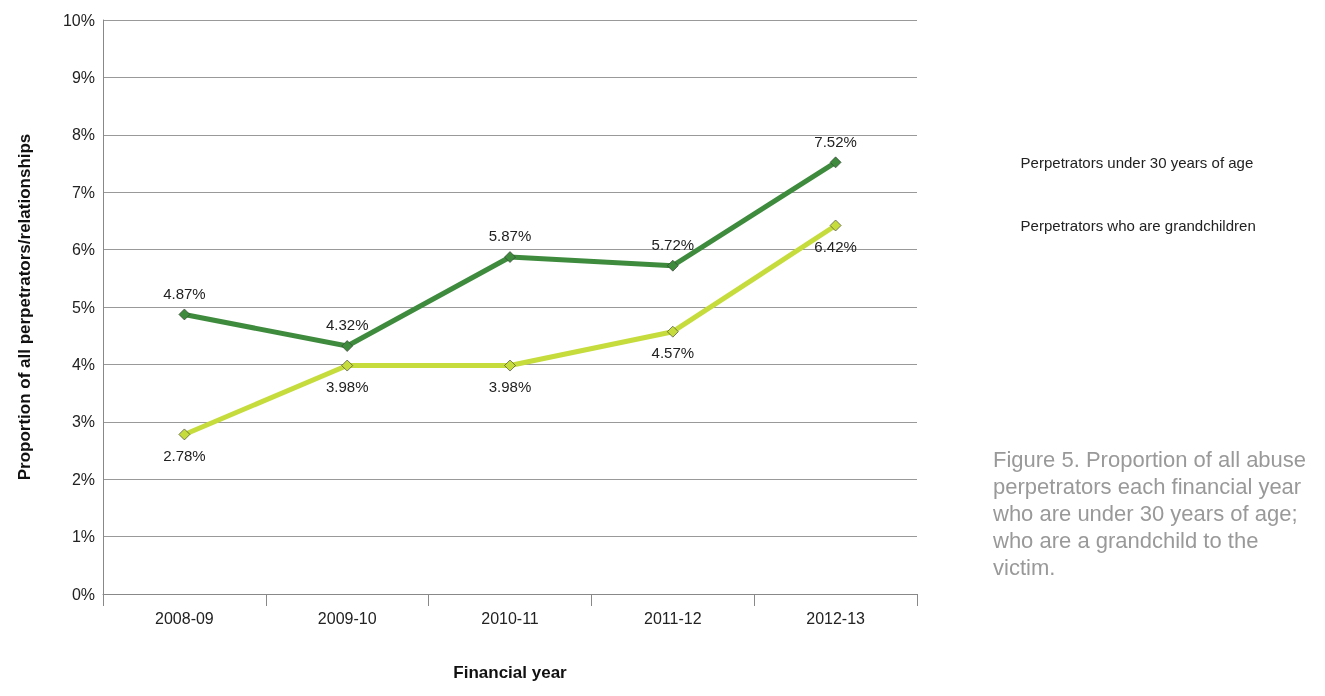 The image size is (1325, 696). What do you see at coordinates (24, 307) in the screenshot?
I see `y-axis-title: Proportion of all perpetrators/relationships` at bounding box center [24, 307].